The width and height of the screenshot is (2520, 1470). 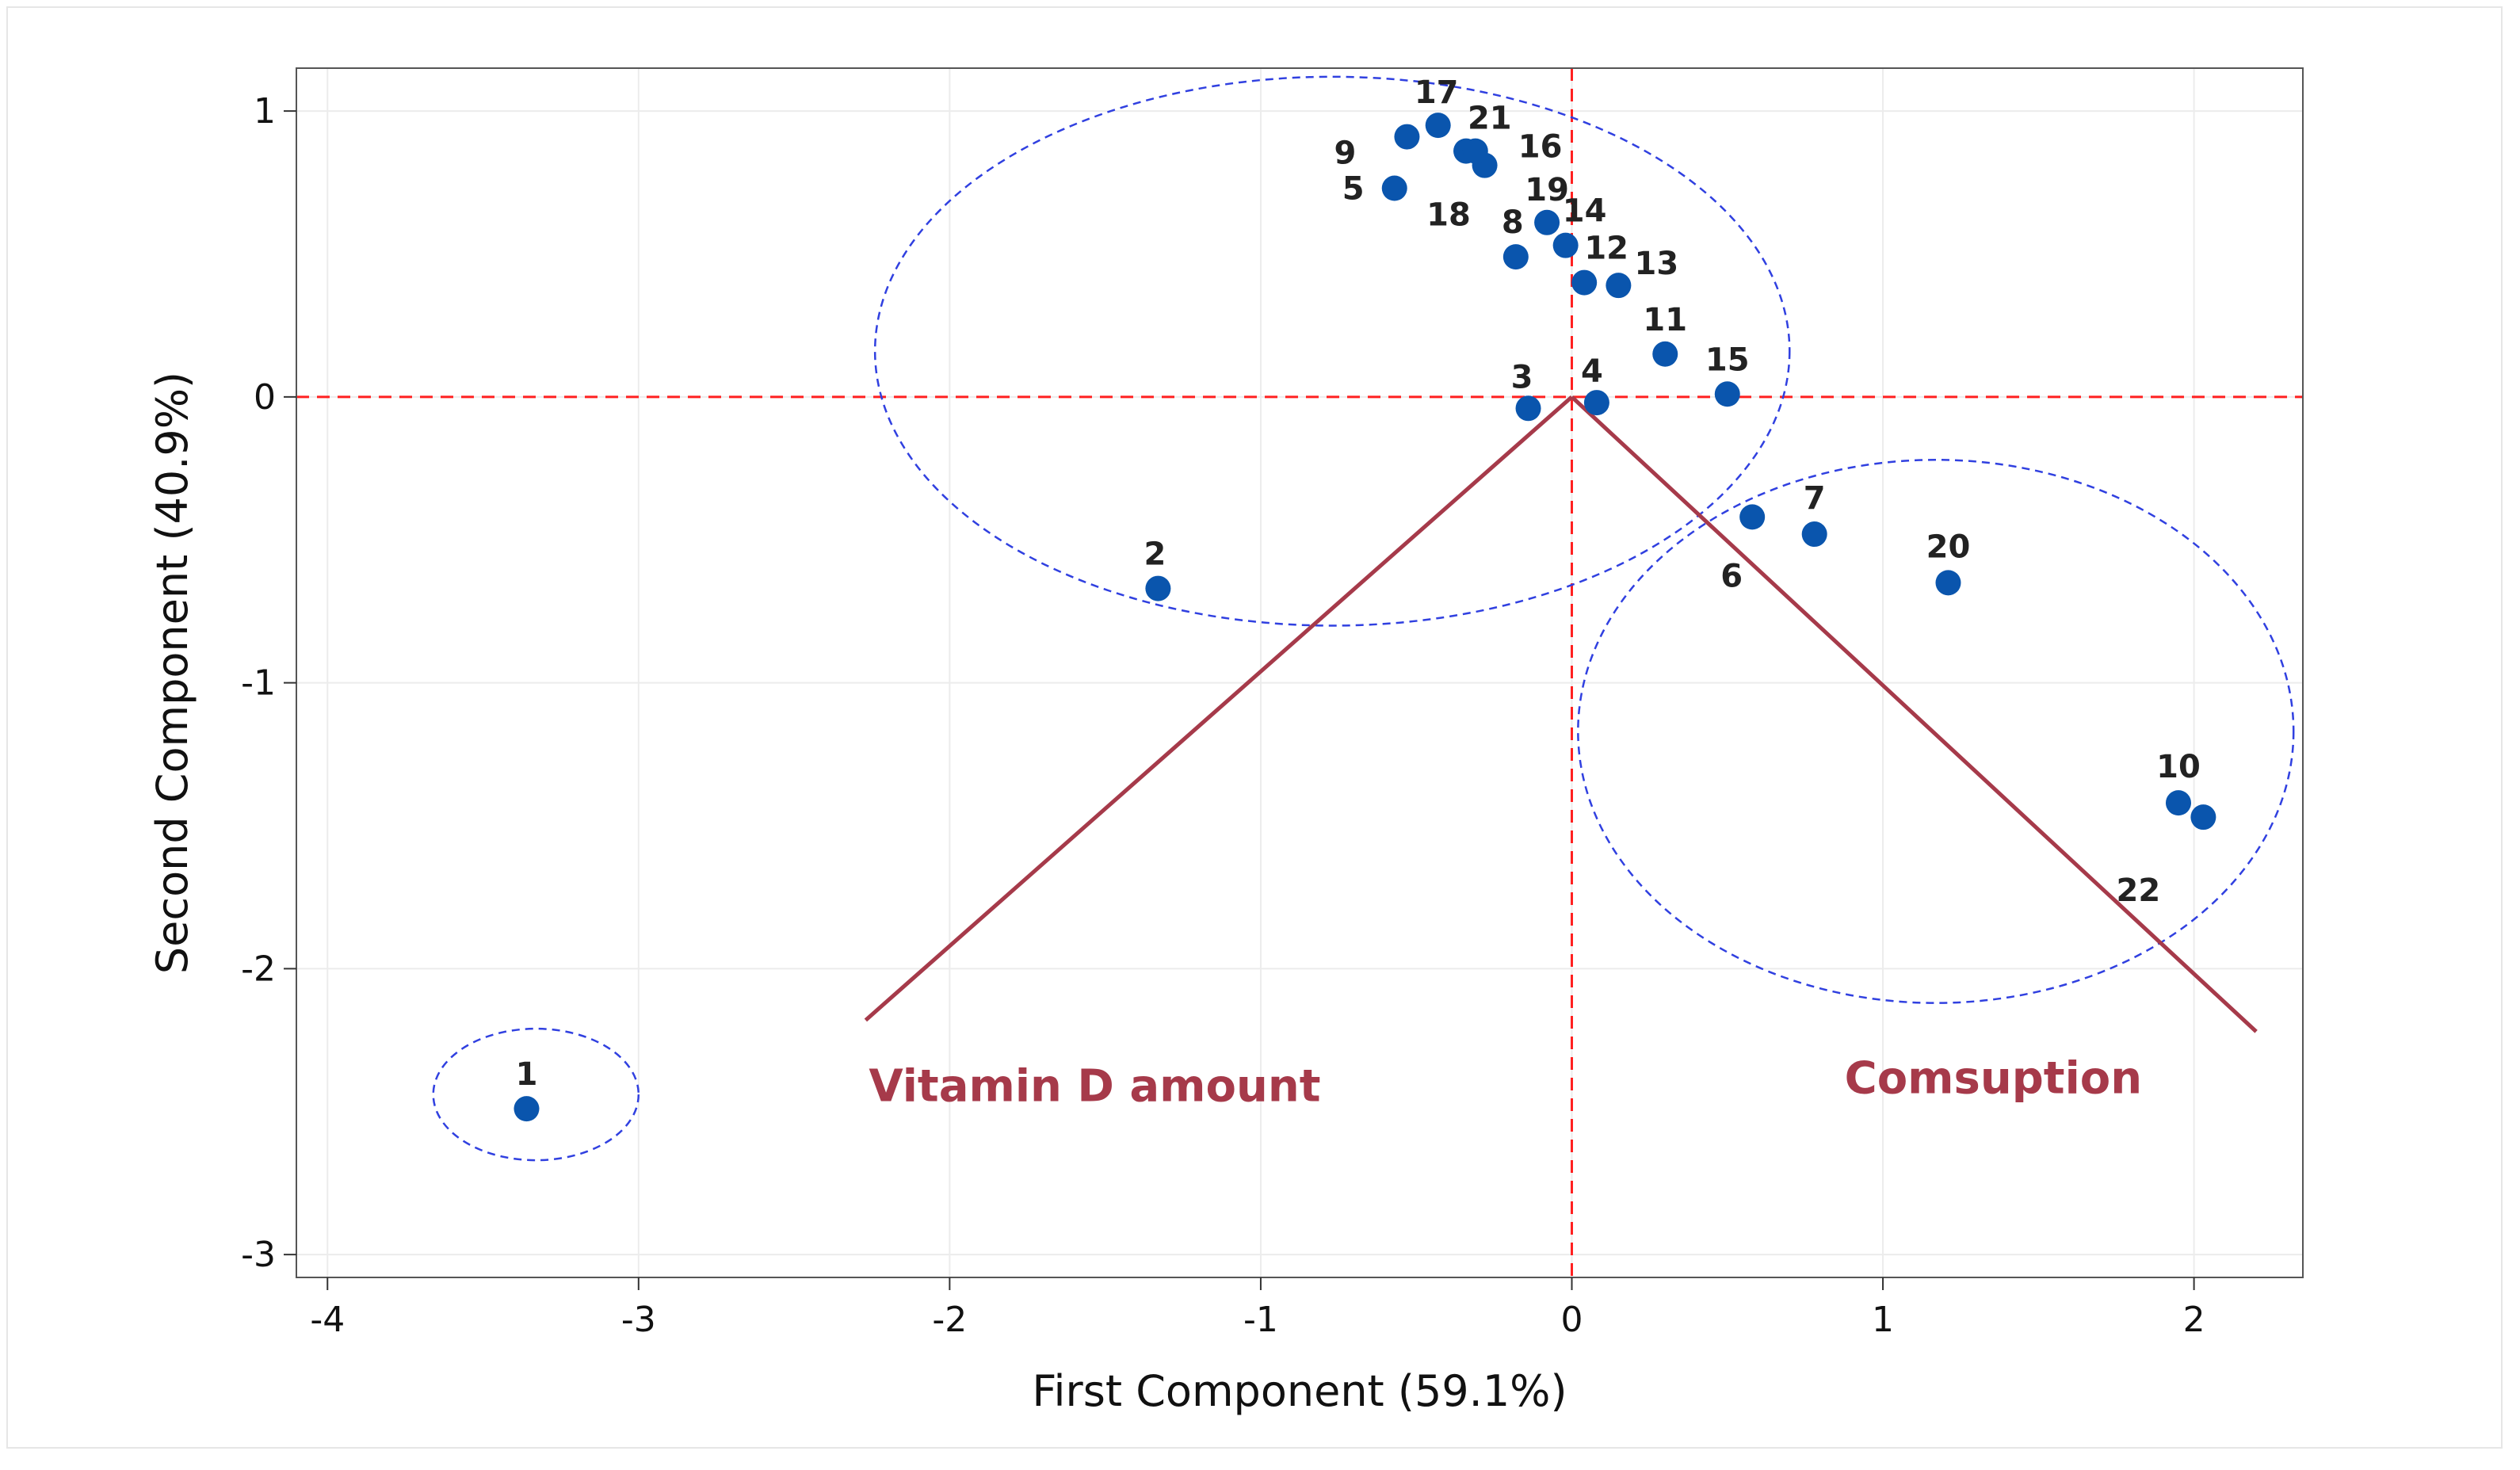 What do you see at coordinates (1731, 576) in the screenshot?
I see `data-point-label: 6` at bounding box center [1731, 576].